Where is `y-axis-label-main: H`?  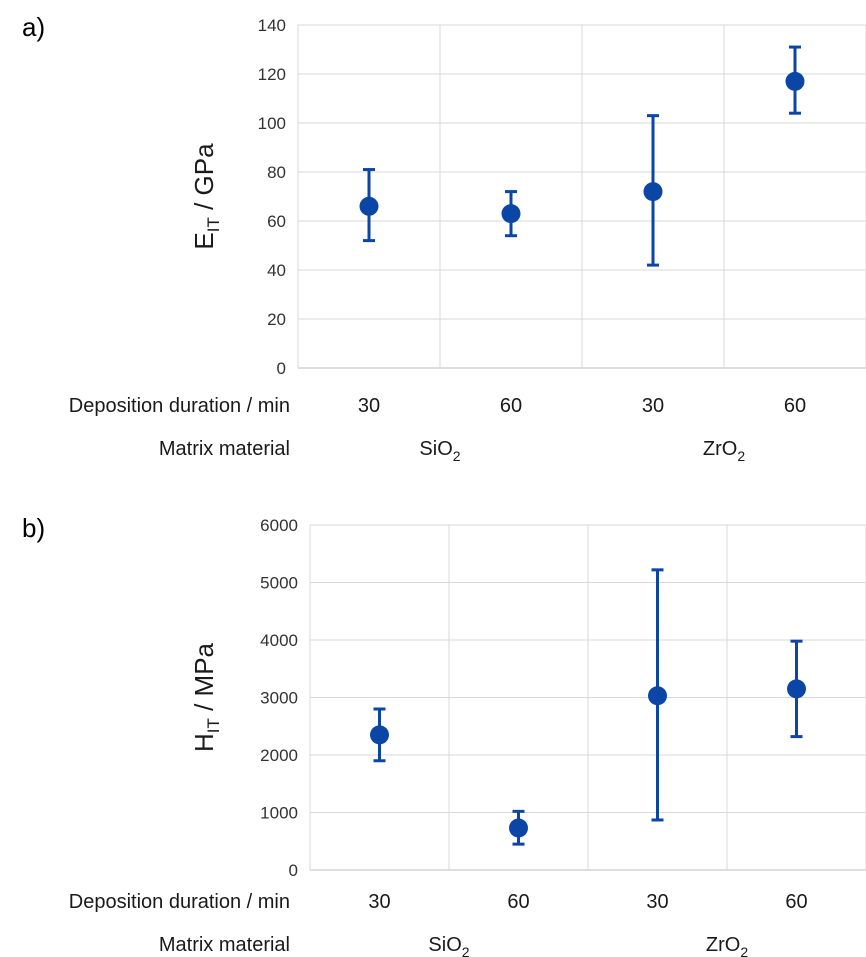
y-axis-label-main: H is located at coordinates (204, 742).